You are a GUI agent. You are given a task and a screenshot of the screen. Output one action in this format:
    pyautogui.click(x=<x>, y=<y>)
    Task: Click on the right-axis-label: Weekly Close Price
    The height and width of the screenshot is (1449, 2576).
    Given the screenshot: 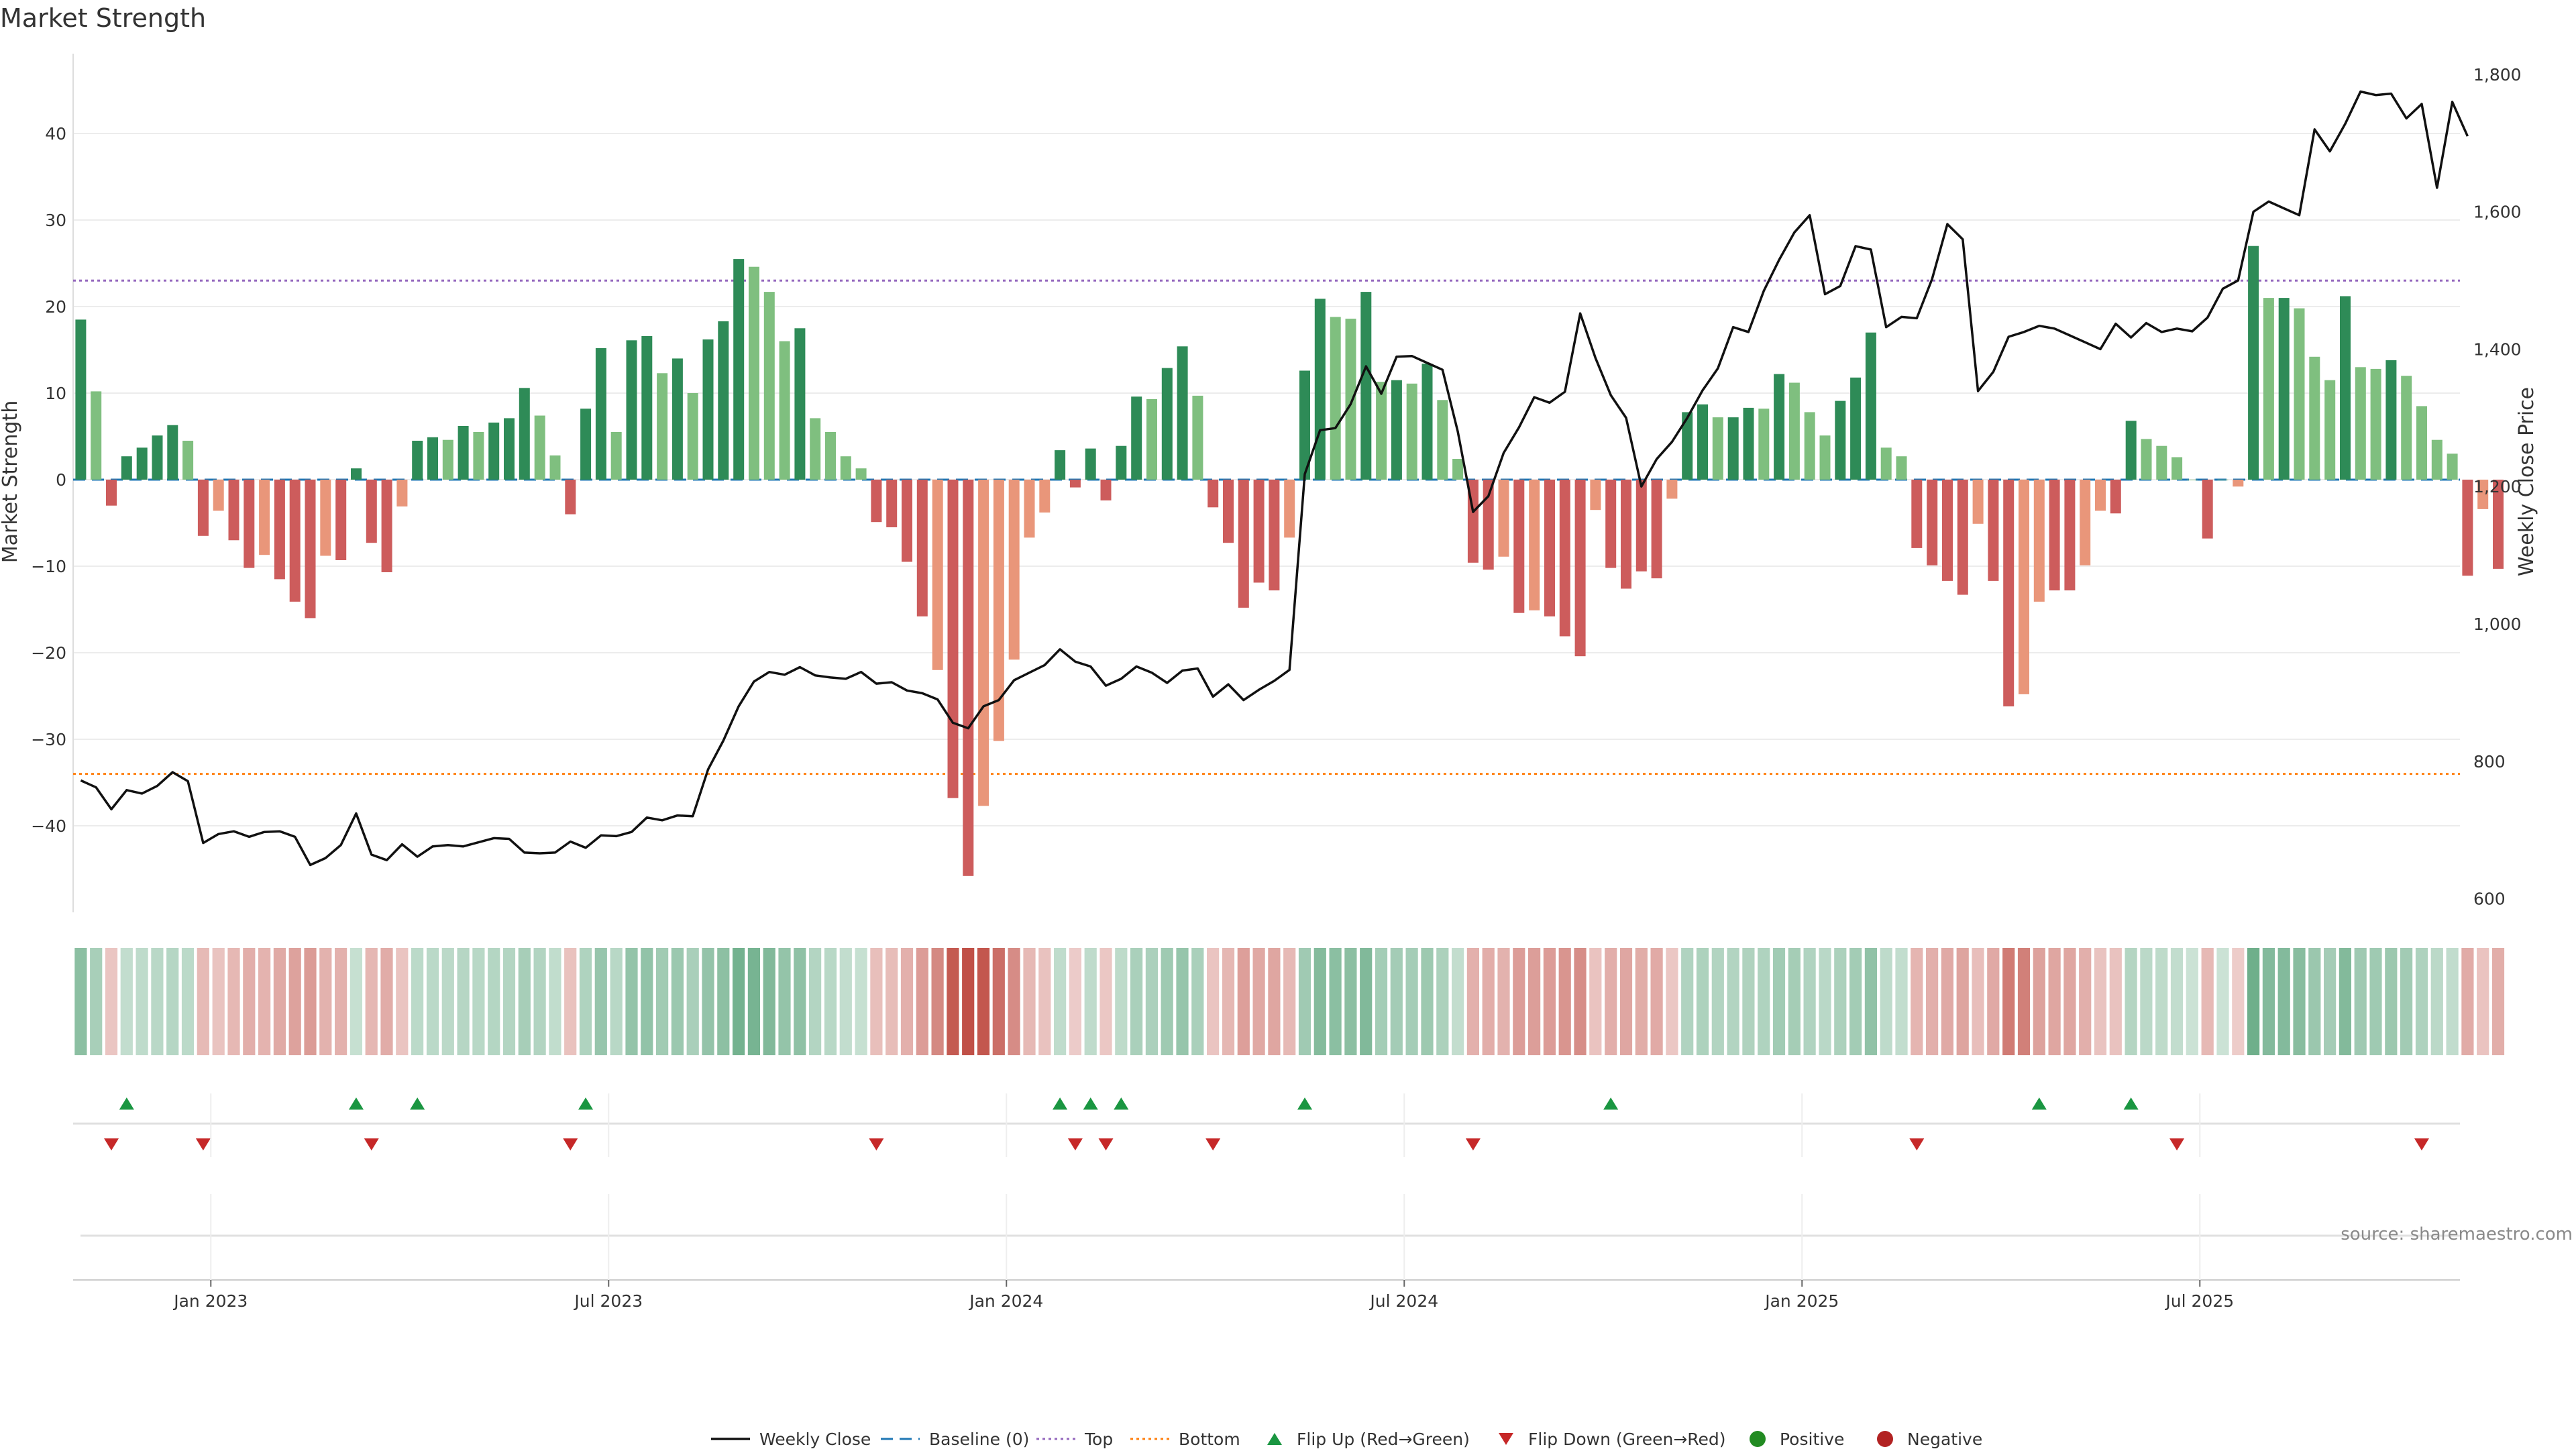 What is the action you would take?
    pyautogui.click(x=2526, y=481)
    